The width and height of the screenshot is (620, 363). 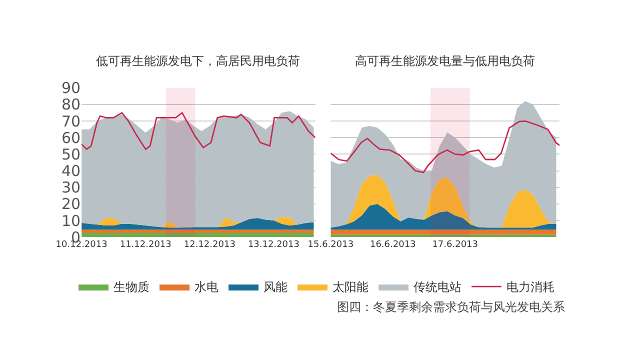 What do you see at coordinates (71, 105) in the screenshot?
I see `y-tick-label: 80` at bounding box center [71, 105].